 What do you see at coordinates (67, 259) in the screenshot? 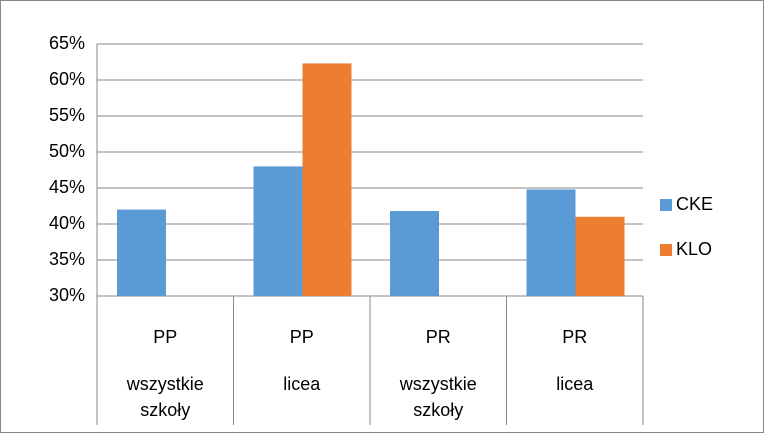
I see `y-tick-label: 35%` at bounding box center [67, 259].